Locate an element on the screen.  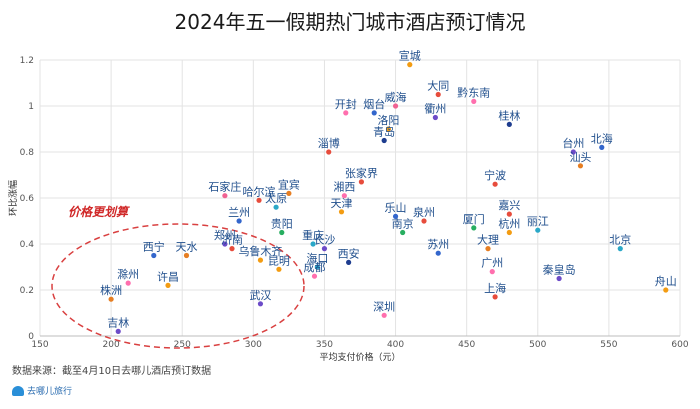
logo-text: 去哪儿旅行 is located at coordinates (50, 392).